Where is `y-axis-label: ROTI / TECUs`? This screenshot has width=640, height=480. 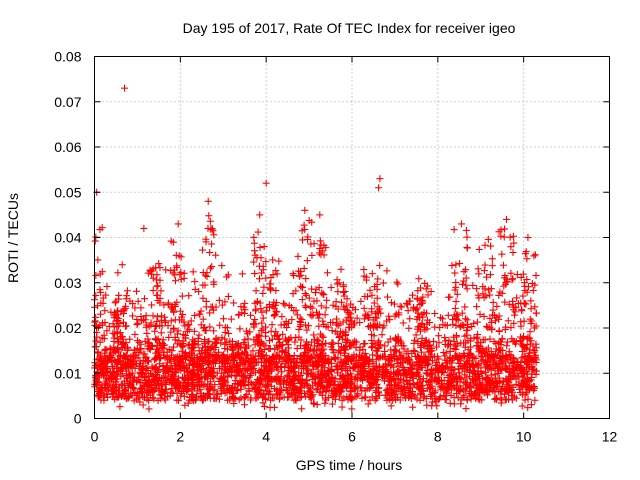 y-axis-label: ROTI / TECUs is located at coordinates (13, 238).